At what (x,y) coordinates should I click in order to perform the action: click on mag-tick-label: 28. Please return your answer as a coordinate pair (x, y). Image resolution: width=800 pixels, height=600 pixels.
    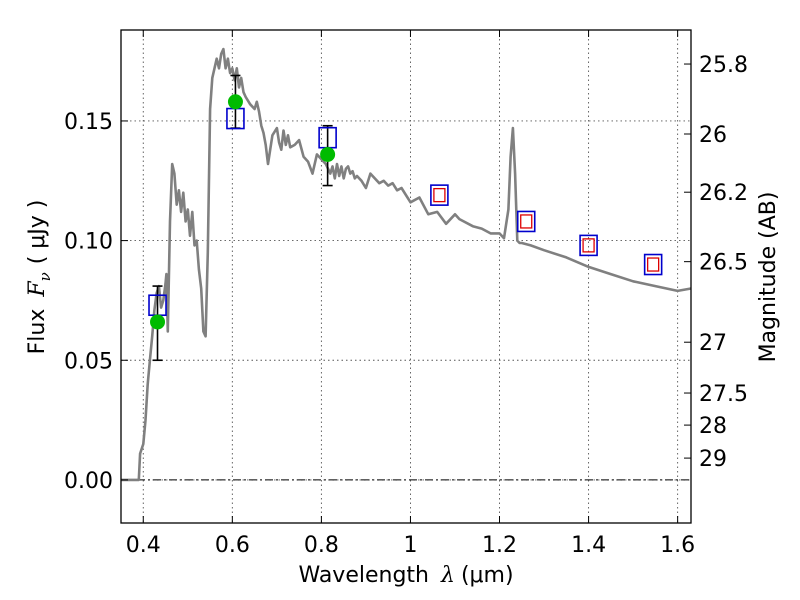
    Looking at the image, I should click on (713, 426).